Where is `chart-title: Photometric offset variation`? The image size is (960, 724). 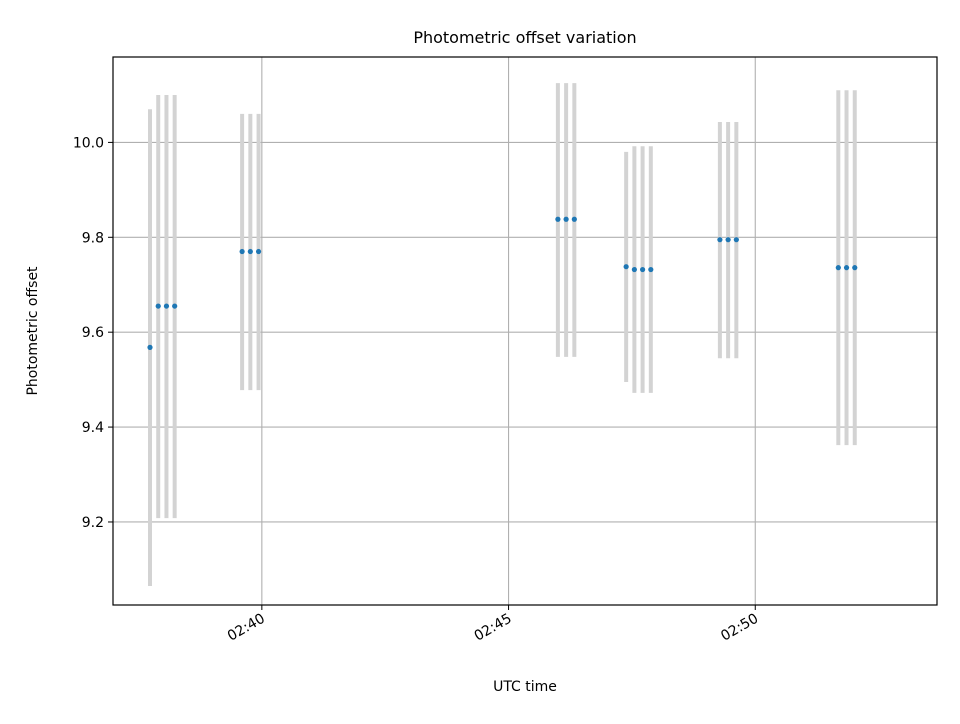 chart-title: Photometric offset variation is located at coordinates (524, 37).